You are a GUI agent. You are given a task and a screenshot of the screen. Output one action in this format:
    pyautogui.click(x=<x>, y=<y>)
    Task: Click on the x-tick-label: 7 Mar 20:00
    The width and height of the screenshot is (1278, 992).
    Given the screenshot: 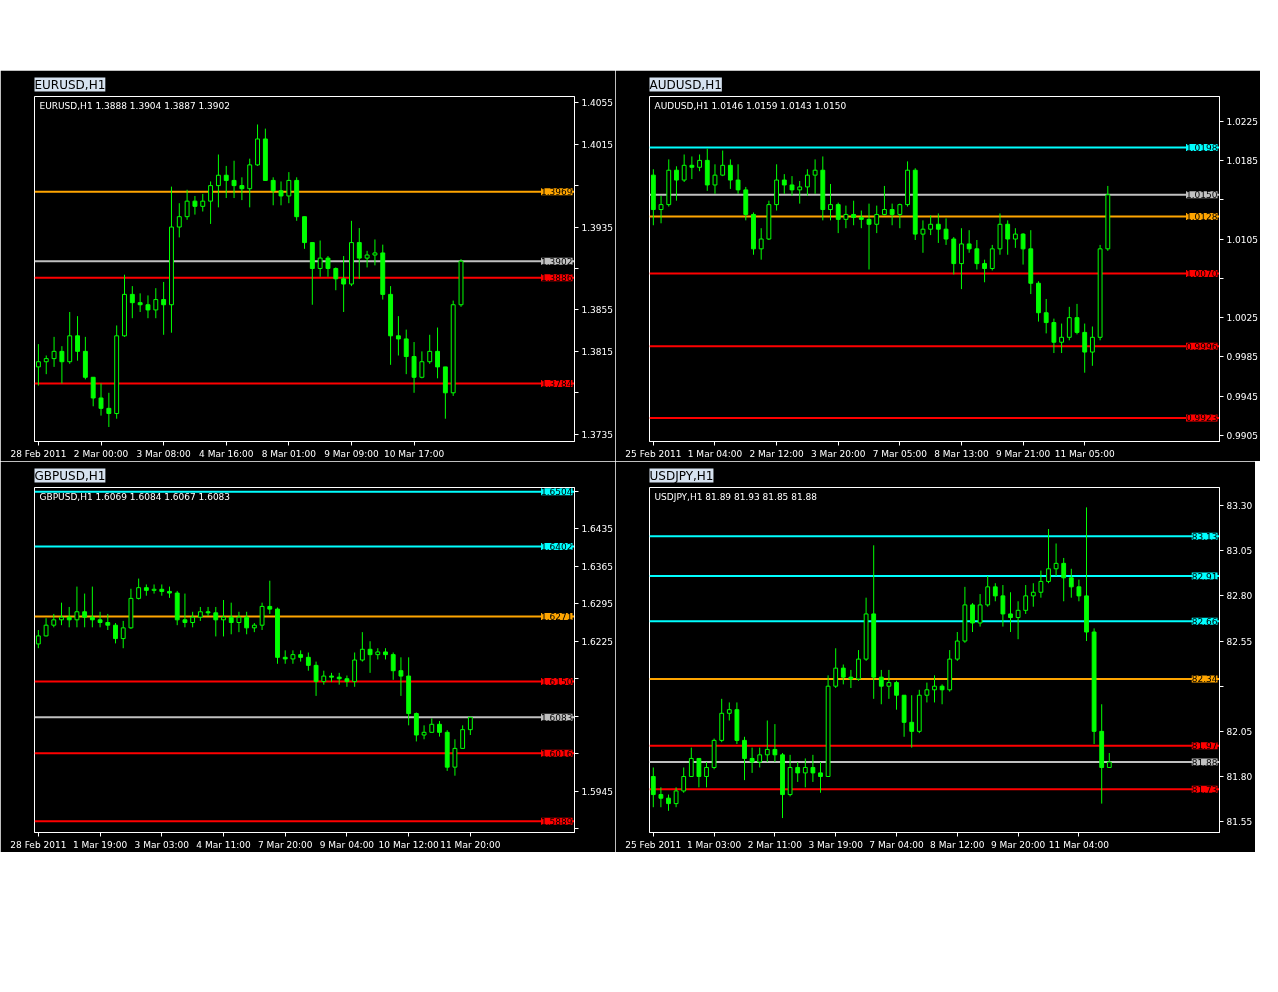 What is the action you would take?
    pyautogui.click(x=285, y=844)
    